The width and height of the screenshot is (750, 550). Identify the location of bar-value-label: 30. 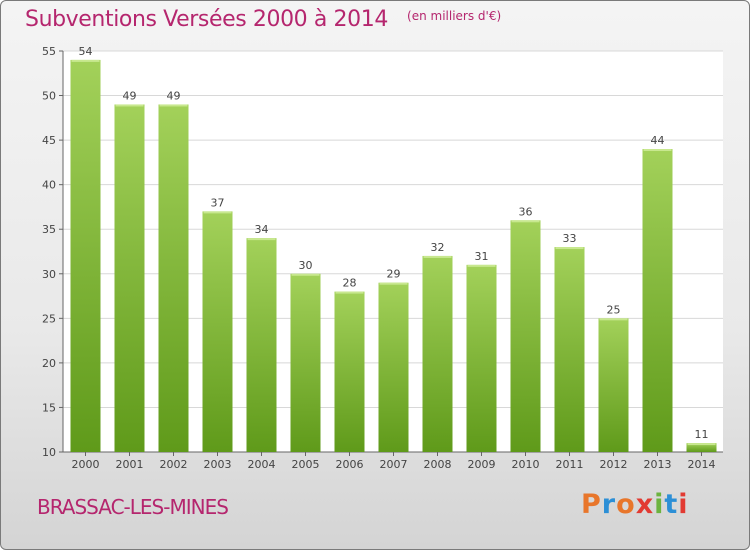
(306, 265).